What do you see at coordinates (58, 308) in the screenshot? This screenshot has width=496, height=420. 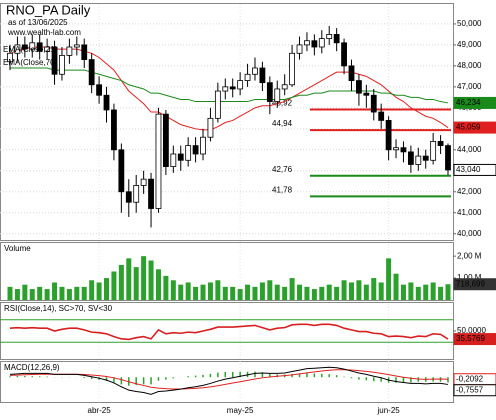 I see `panel-title: RSI(Close,14), SC>70, SV<30` at bounding box center [58, 308].